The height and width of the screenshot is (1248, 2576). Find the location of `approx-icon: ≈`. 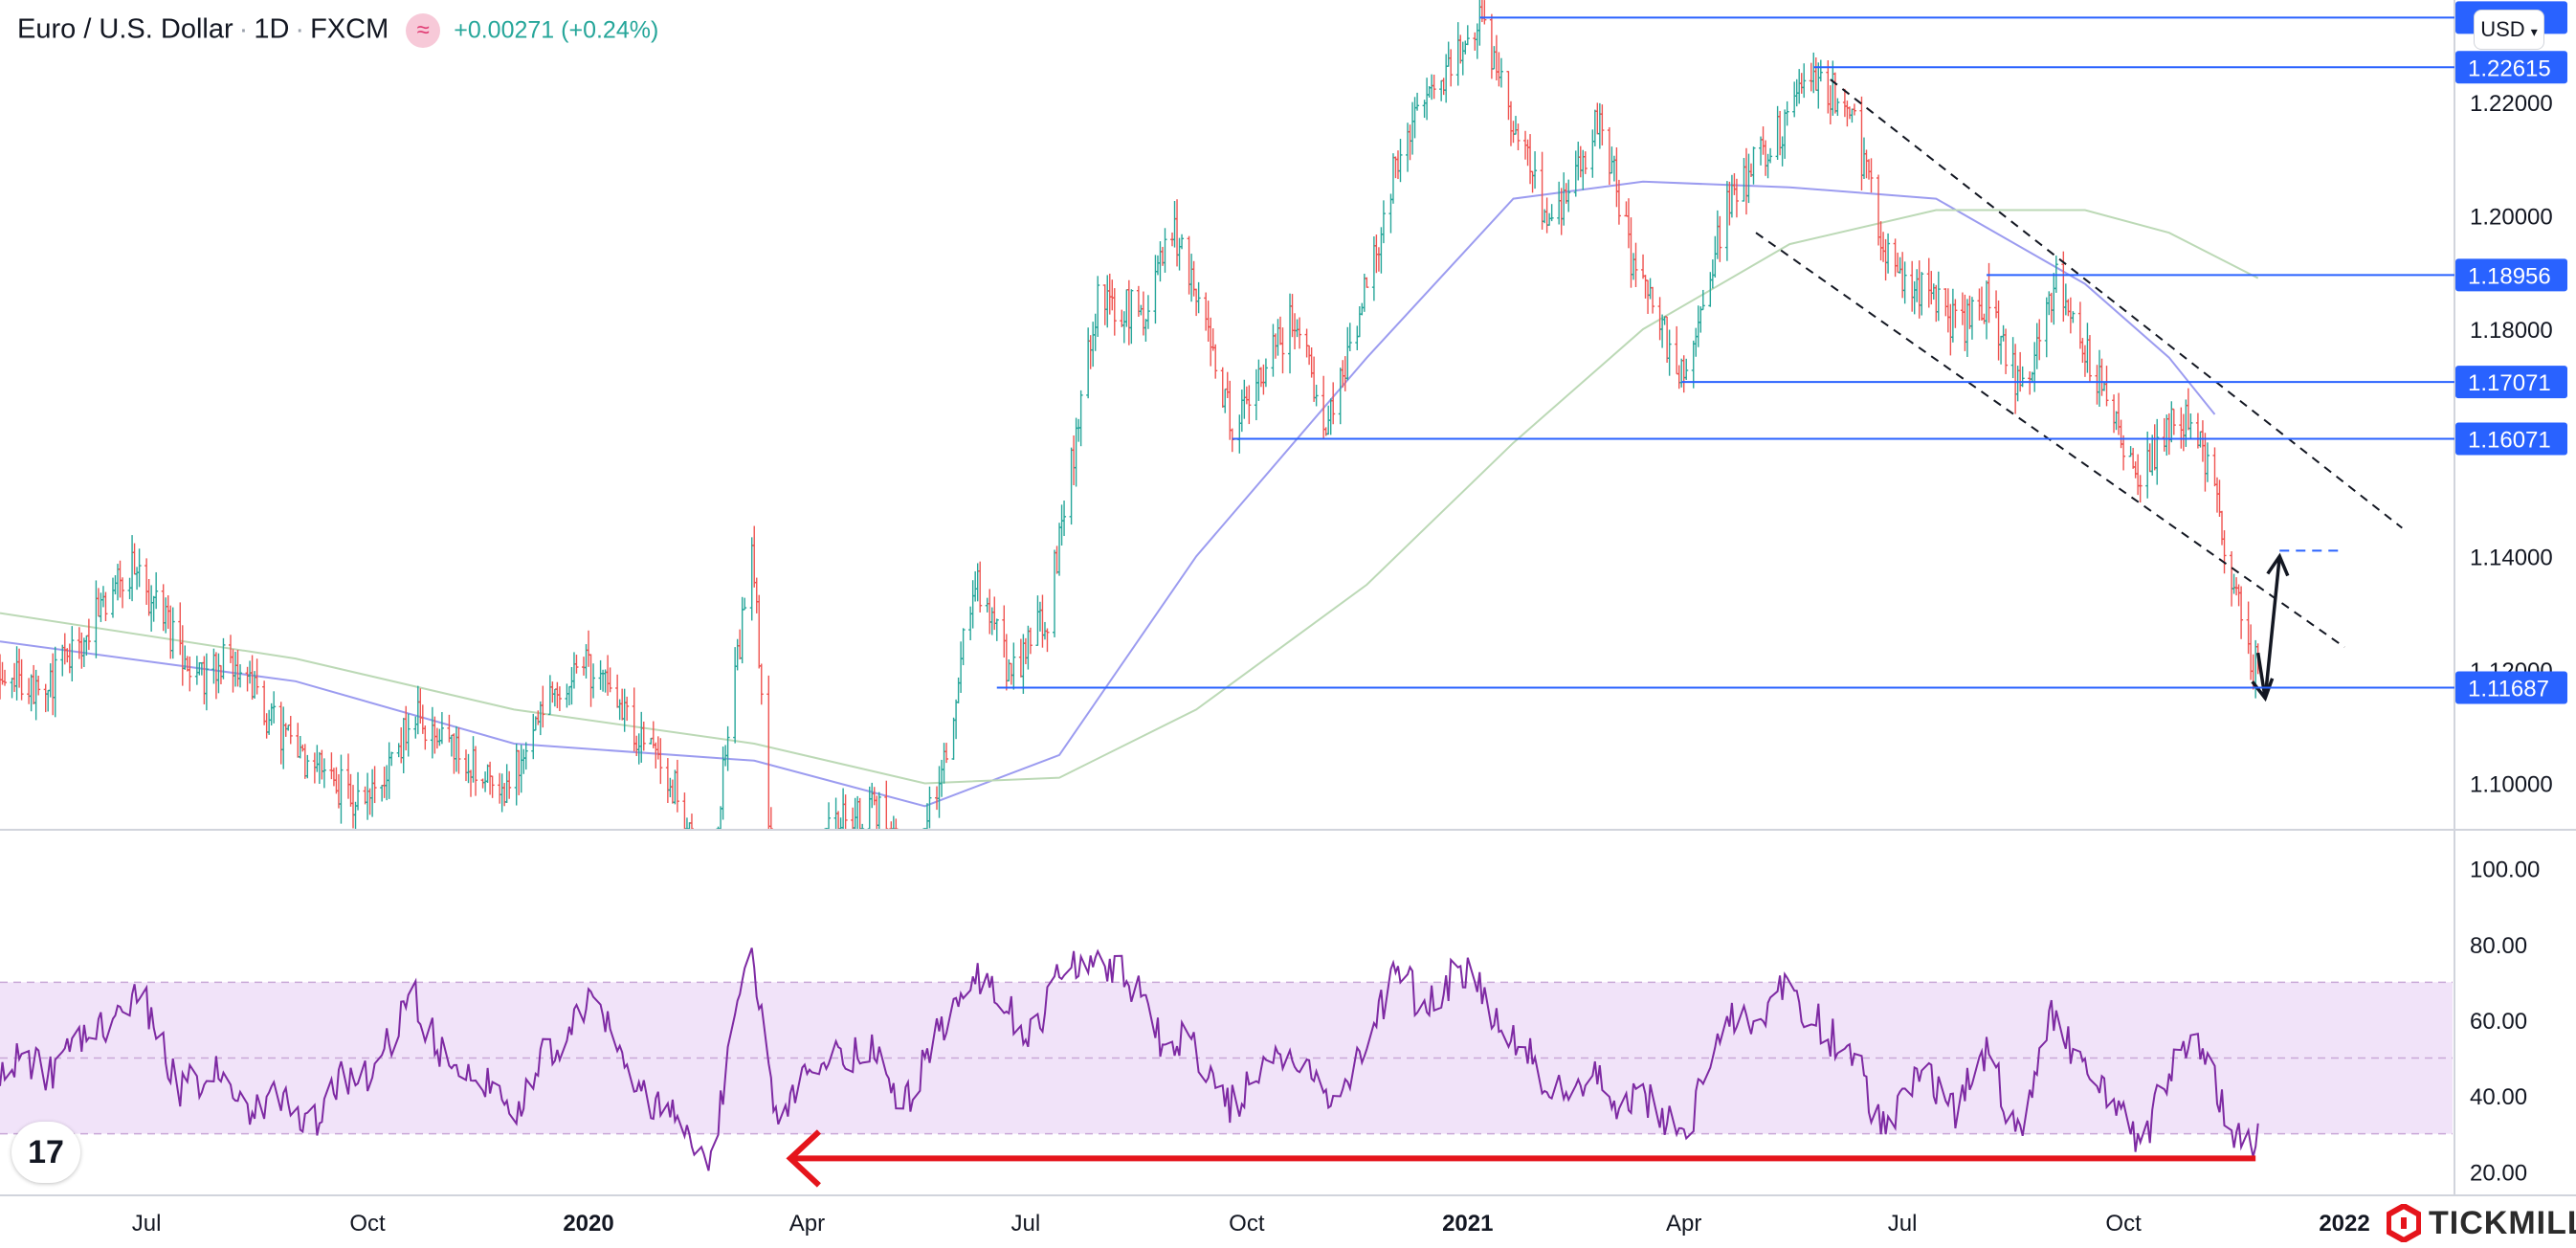

approx-icon: ≈ is located at coordinates (423, 30).